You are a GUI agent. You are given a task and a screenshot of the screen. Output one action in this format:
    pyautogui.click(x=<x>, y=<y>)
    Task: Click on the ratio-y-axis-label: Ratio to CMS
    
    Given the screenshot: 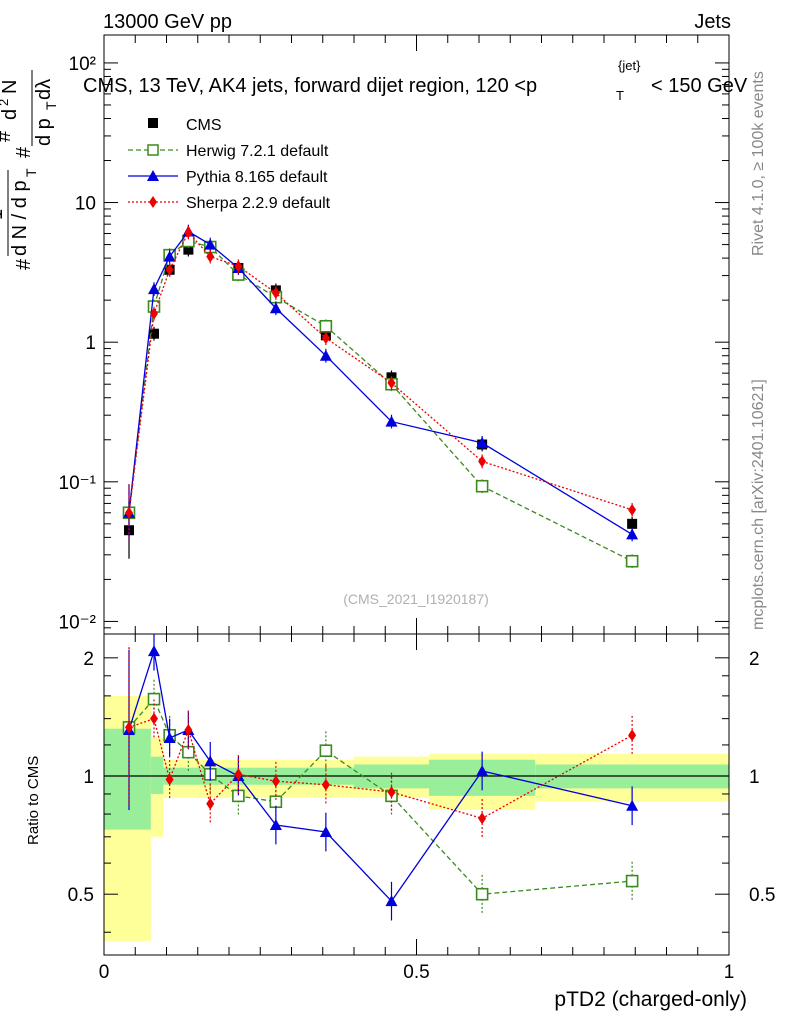 What is the action you would take?
    pyautogui.click(x=33, y=800)
    